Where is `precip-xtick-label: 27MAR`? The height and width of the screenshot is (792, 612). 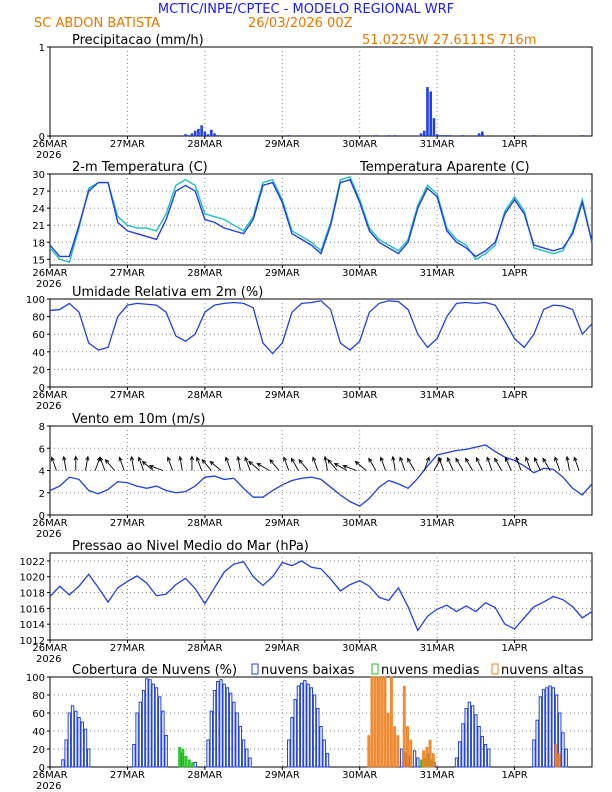 precip-xtick-label: 27MAR is located at coordinates (127, 144).